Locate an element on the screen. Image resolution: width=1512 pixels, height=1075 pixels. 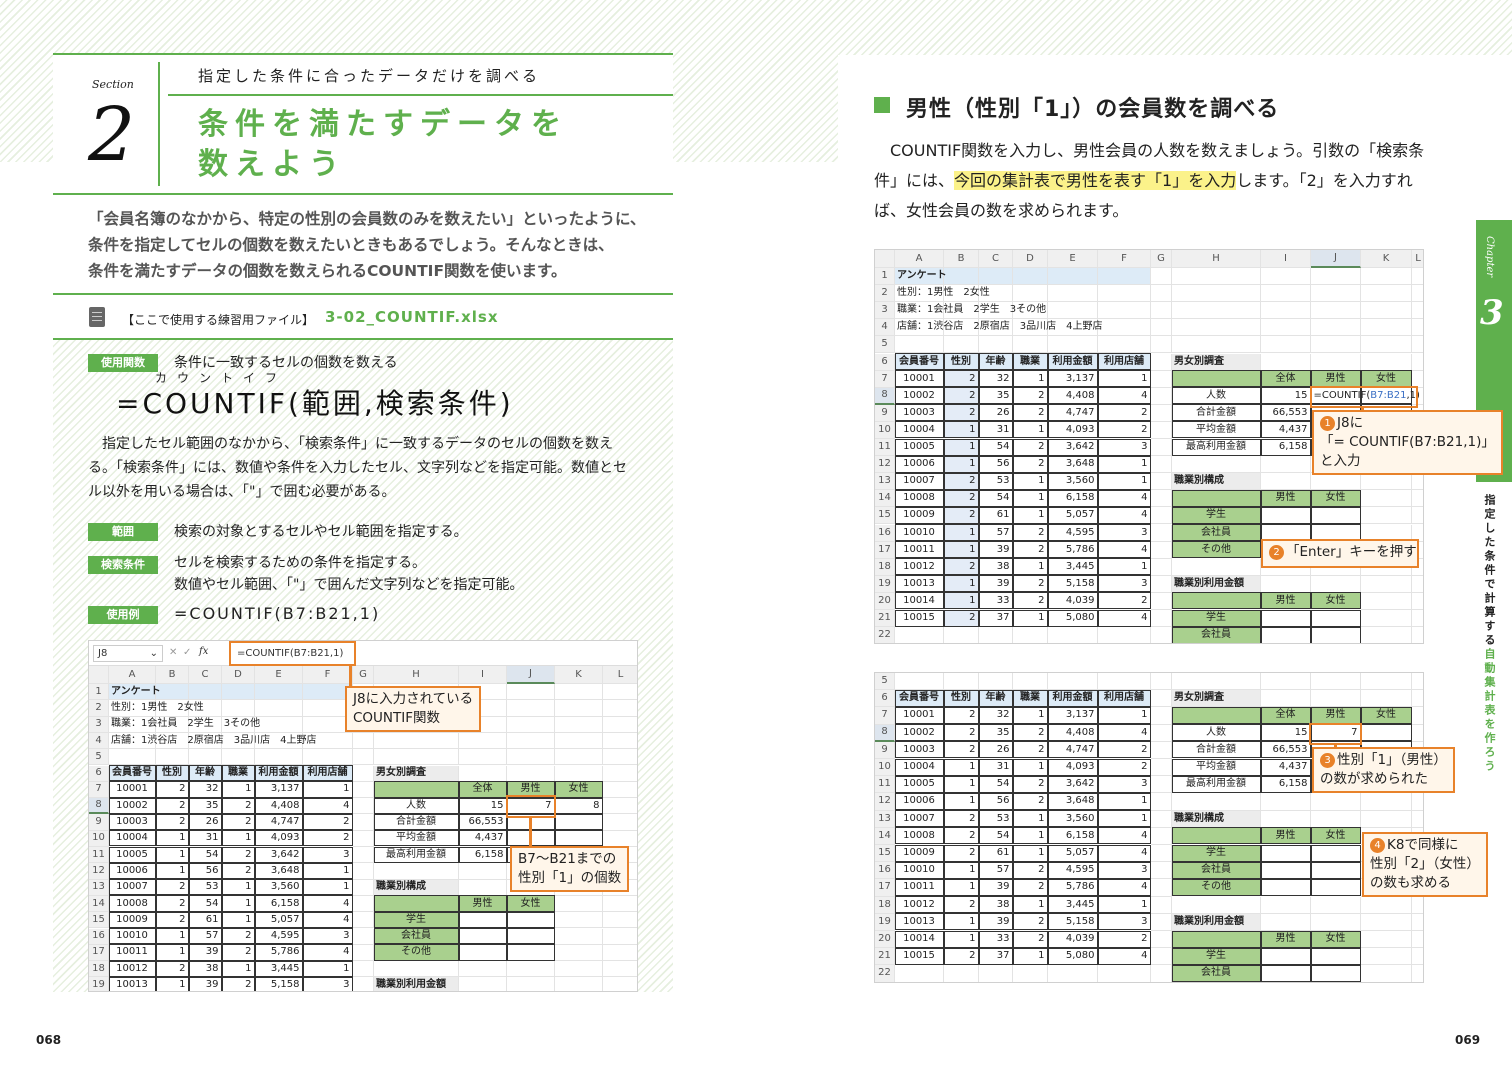
cell: 性別：1男性 2女性 is located at coordinates (942, 294).